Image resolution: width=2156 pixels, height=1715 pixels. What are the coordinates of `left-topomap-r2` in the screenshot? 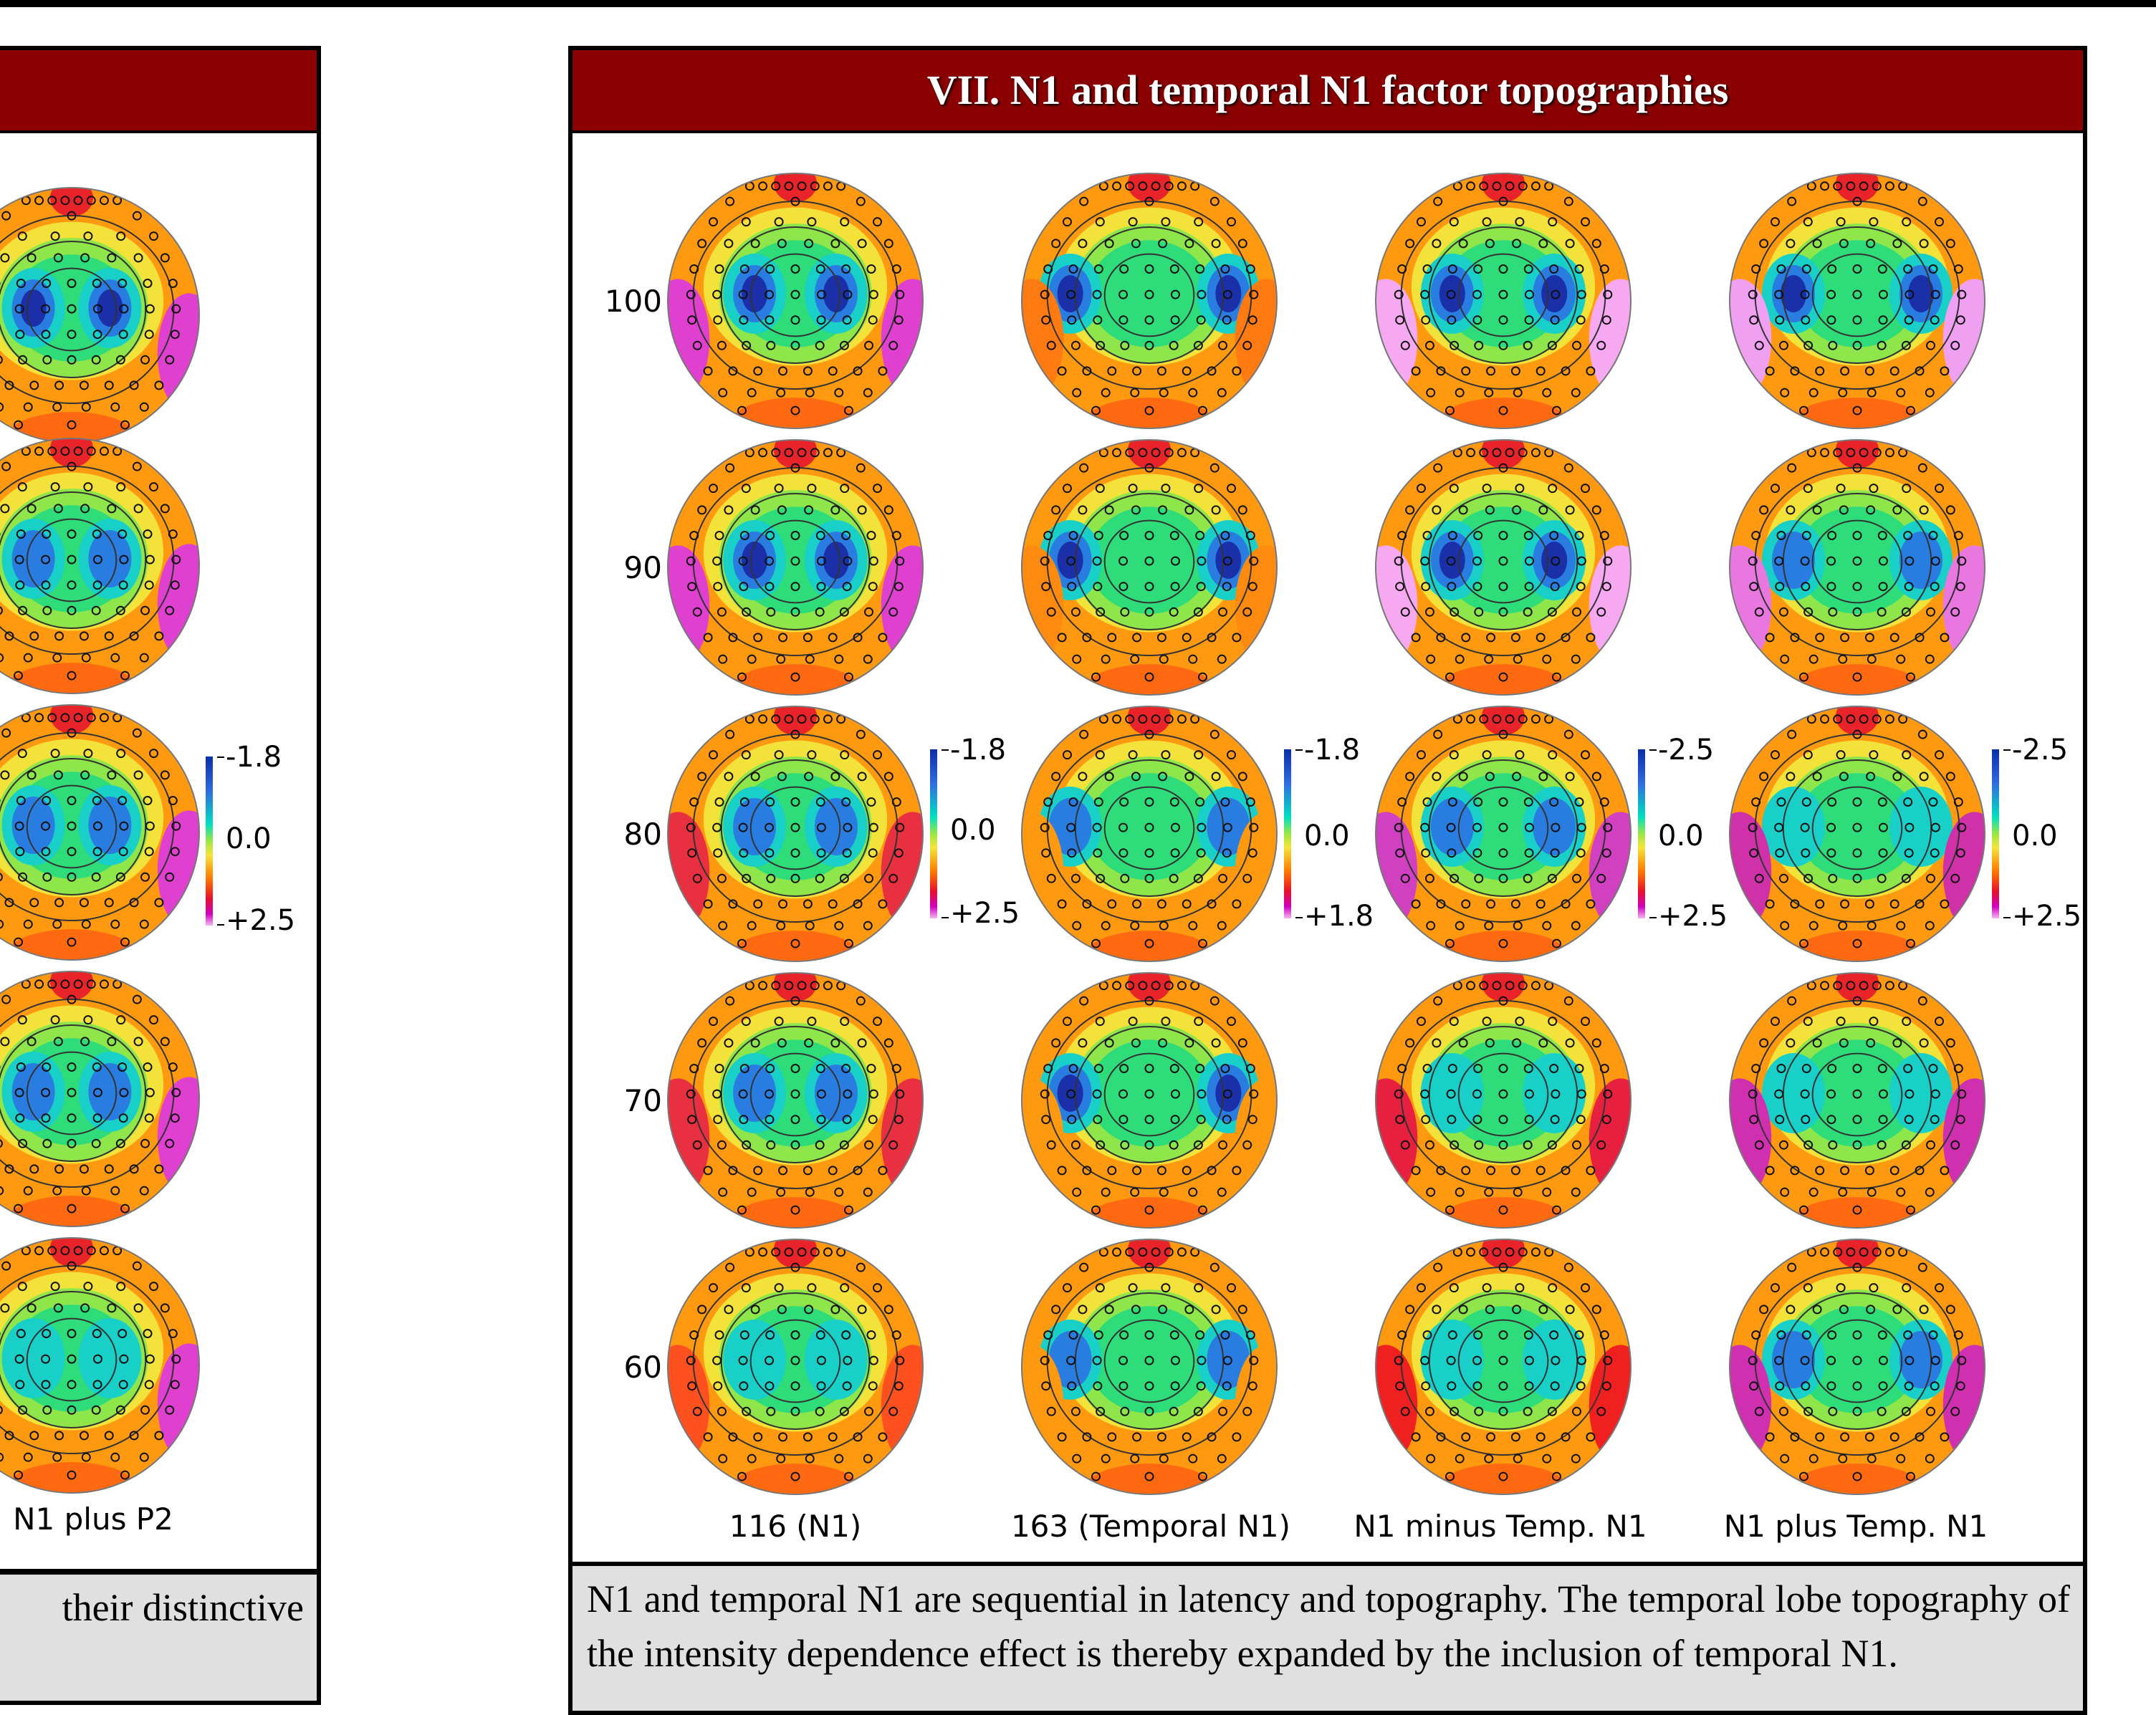 It's located at (100, 832).